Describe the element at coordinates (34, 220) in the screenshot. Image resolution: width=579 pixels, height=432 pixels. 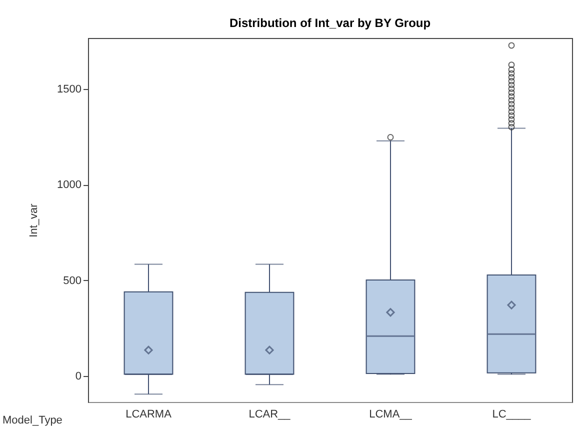
I see `y-axis-title: Int_var` at that location.